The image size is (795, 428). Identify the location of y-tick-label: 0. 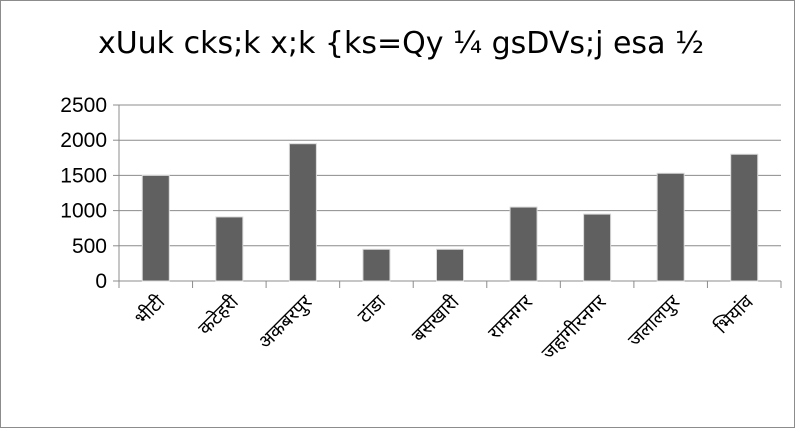
(101, 281).